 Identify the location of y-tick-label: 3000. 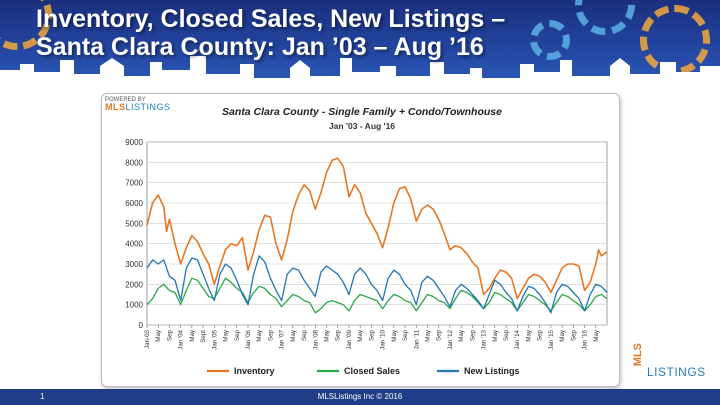
(134, 264).